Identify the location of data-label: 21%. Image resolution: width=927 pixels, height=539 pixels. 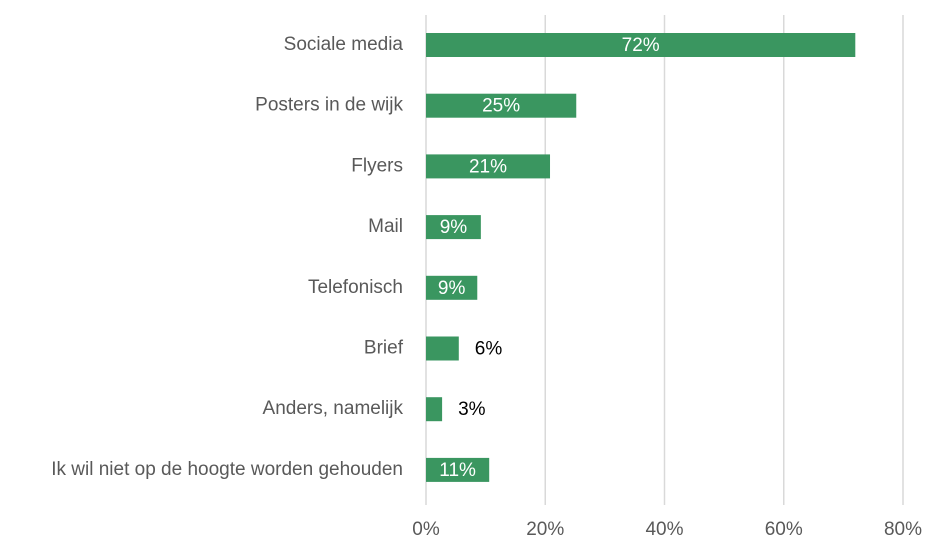
(488, 166).